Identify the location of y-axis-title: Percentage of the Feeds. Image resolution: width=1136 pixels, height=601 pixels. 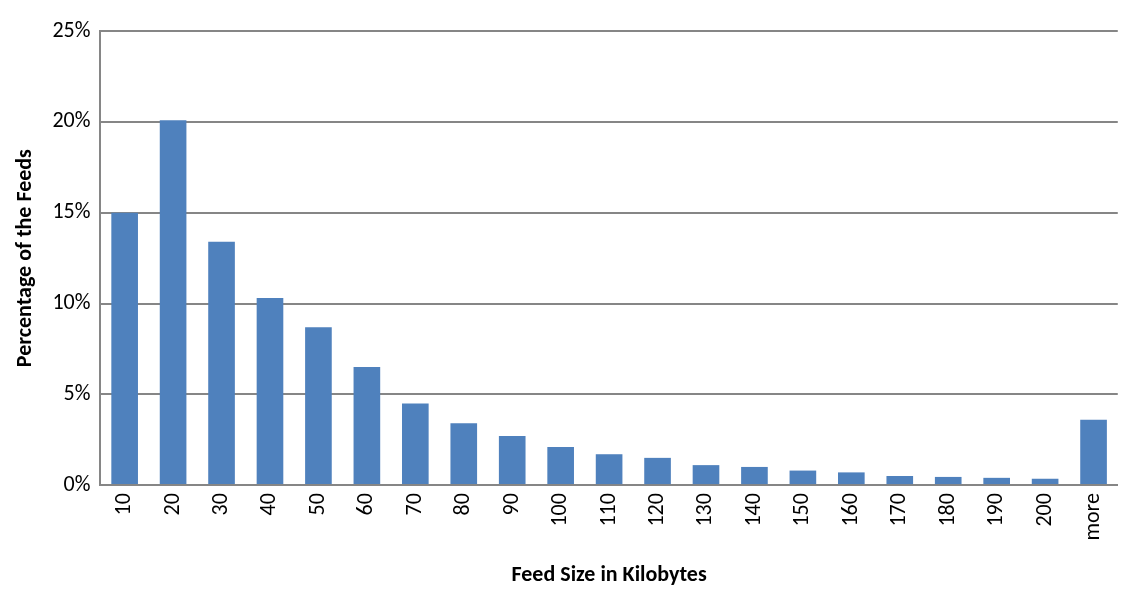
(23, 258).